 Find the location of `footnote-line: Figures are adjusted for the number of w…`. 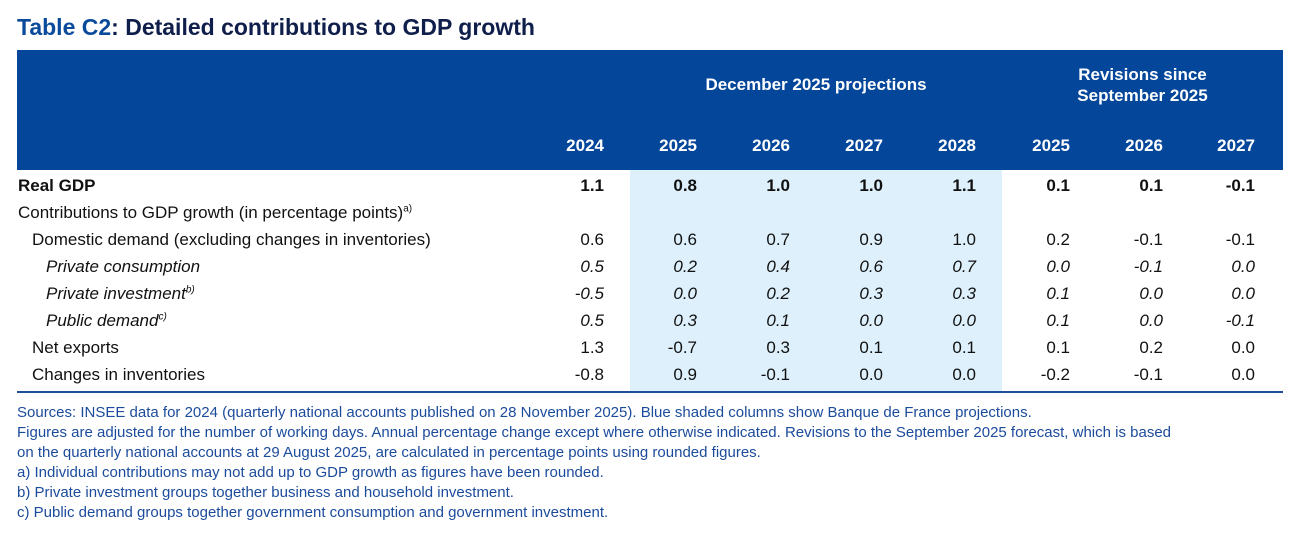

footnote-line: Figures are adjusted for the number of w… is located at coordinates (594, 432).